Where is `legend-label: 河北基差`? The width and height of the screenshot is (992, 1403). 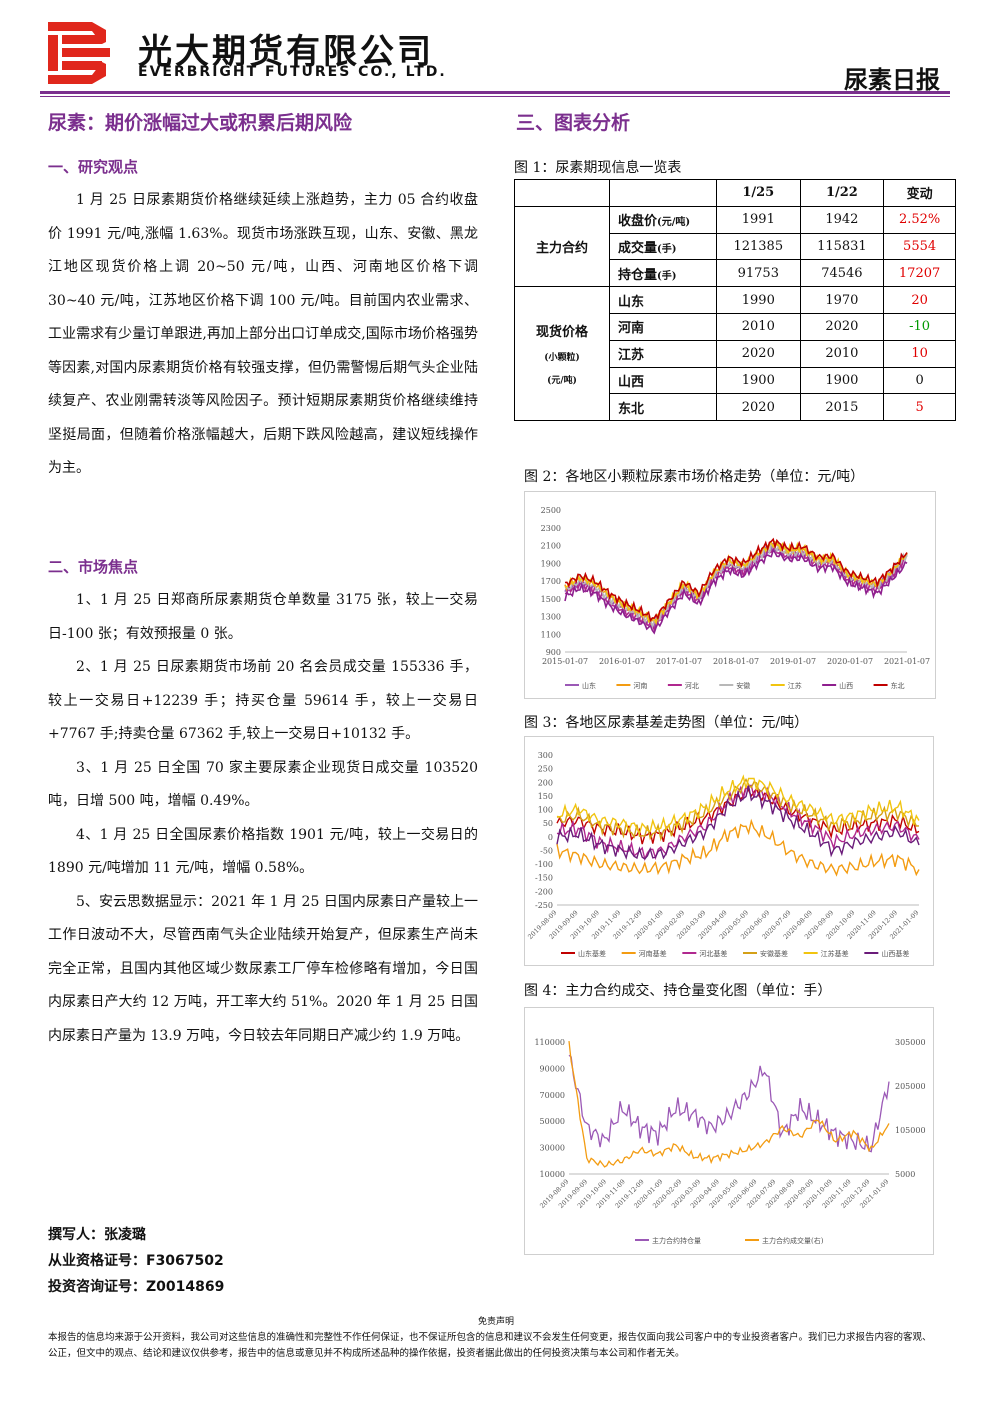
legend-label: 河北基差 is located at coordinates (713, 953).